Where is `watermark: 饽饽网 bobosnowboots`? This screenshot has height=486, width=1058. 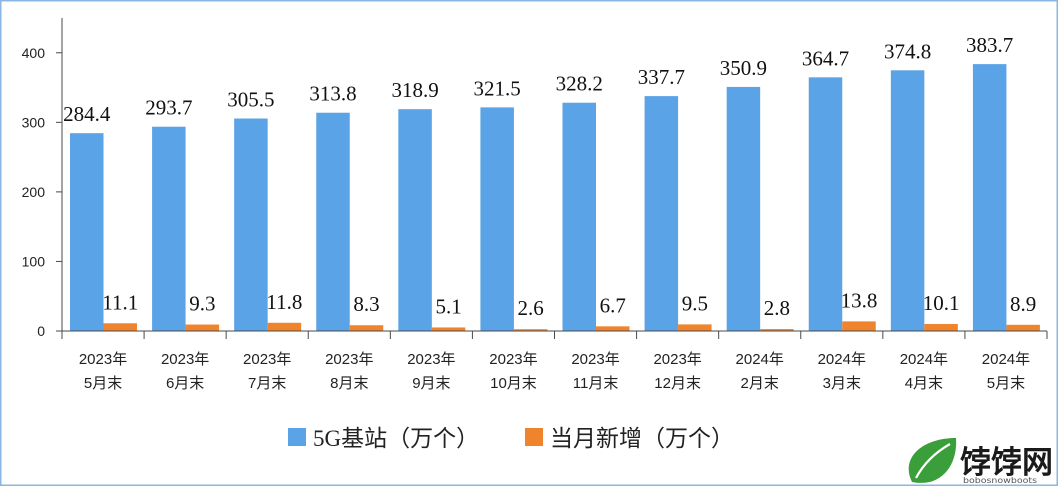 watermark: 饽饽网 bobosnowboots is located at coordinates (980, 461).